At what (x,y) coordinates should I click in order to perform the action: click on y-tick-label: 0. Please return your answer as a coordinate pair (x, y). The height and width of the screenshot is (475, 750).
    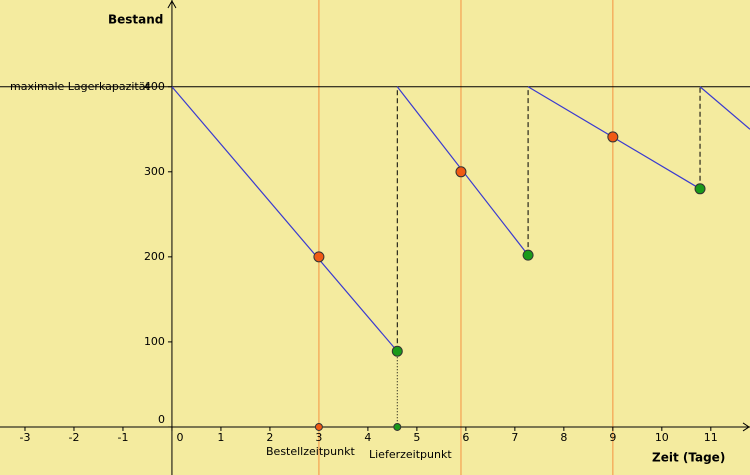
    Looking at the image, I should click on (161, 419).